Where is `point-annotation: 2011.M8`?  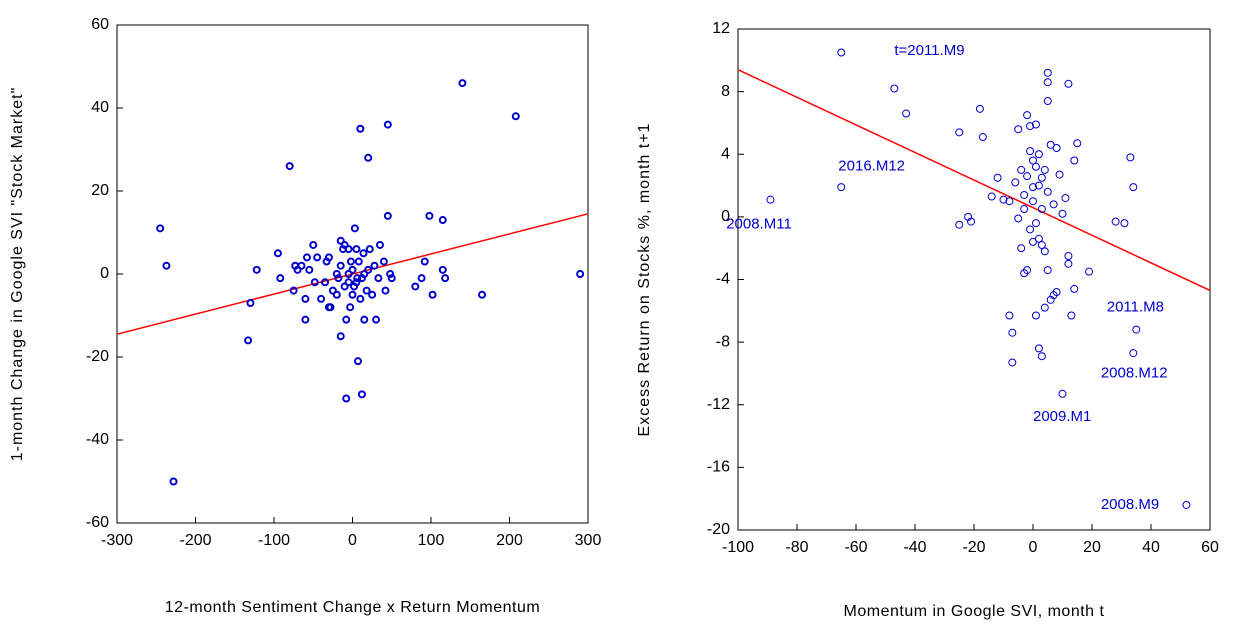 point-annotation: 2011.M8 is located at coordinates (1135, 307).